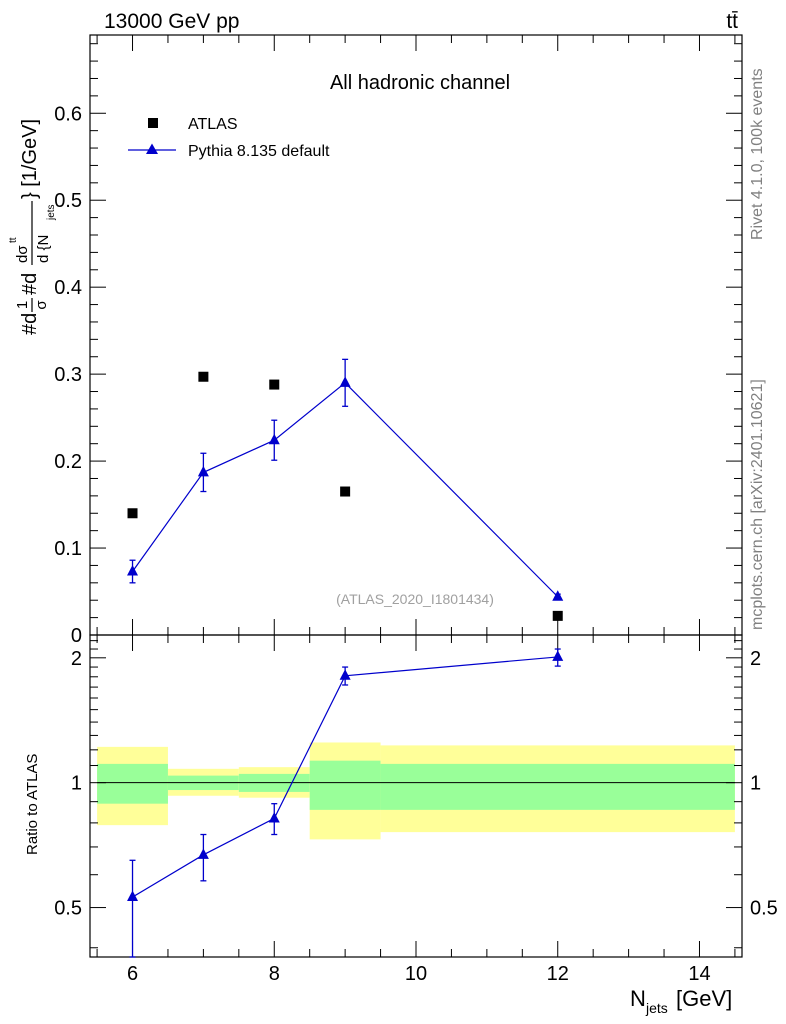 Image resolution: width=786 pixels, height=1024 pixels. I want to click on ratio-bands, so click(416, 791).